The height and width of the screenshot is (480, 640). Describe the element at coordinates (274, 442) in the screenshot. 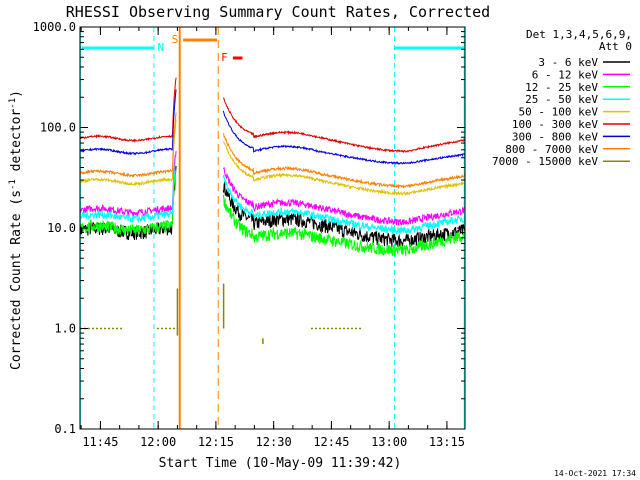

I see `x-tick-label: 12:30` at that location.